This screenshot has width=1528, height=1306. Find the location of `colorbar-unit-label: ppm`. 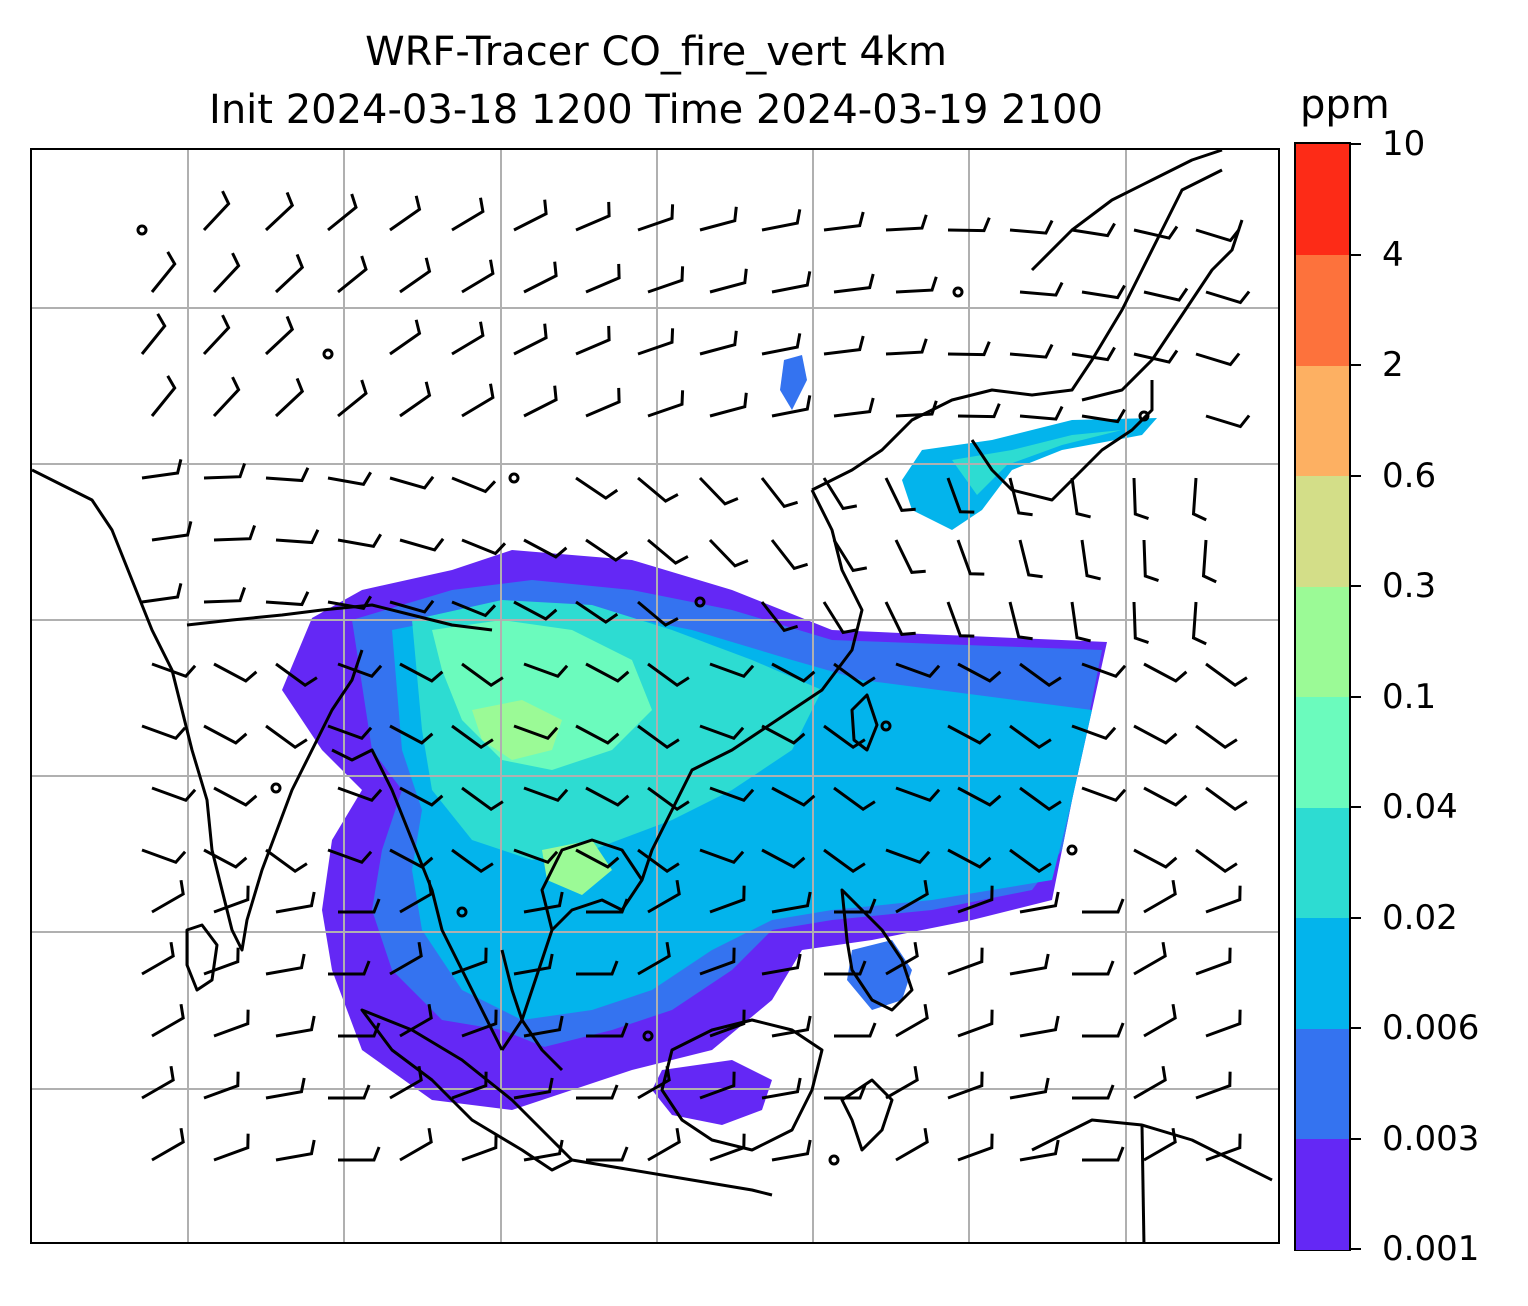

colorbar-unit-label: ppm is located at coordinates (1345, 105).